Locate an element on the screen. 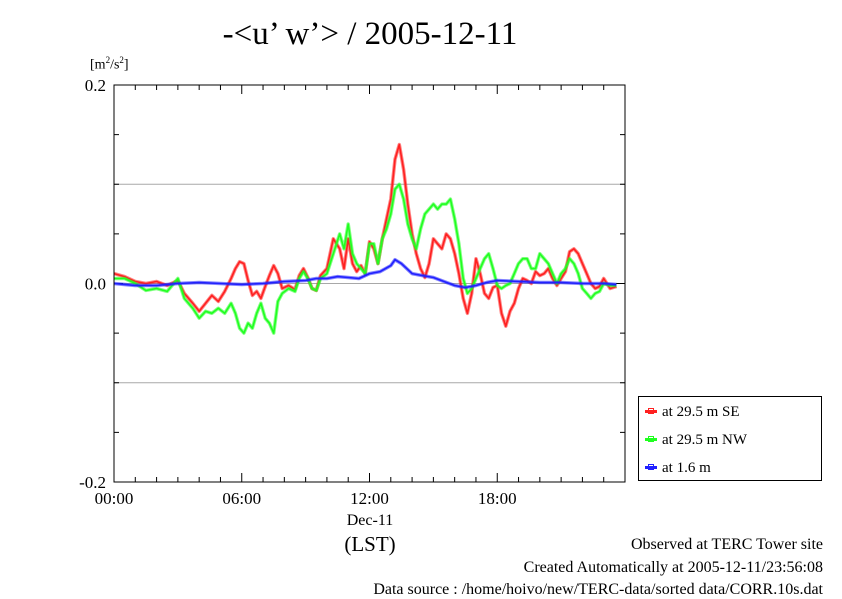 Image resolution: width=842 pixels, height=599 pixels. legend: at 29.5 m SE at 29.5 m NW at 1.6 m is located at coordinates (730, 438).